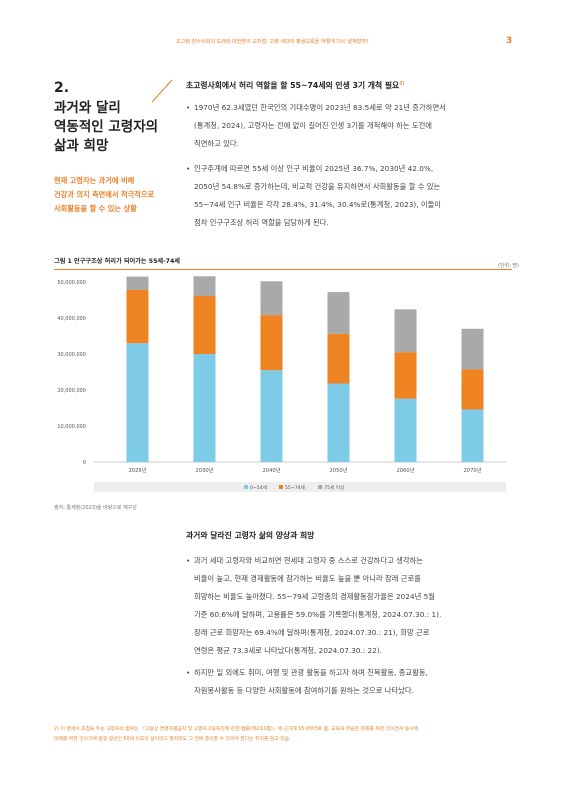 The image size is (566, 800). I want to click on legend-box, so click(300, 487).